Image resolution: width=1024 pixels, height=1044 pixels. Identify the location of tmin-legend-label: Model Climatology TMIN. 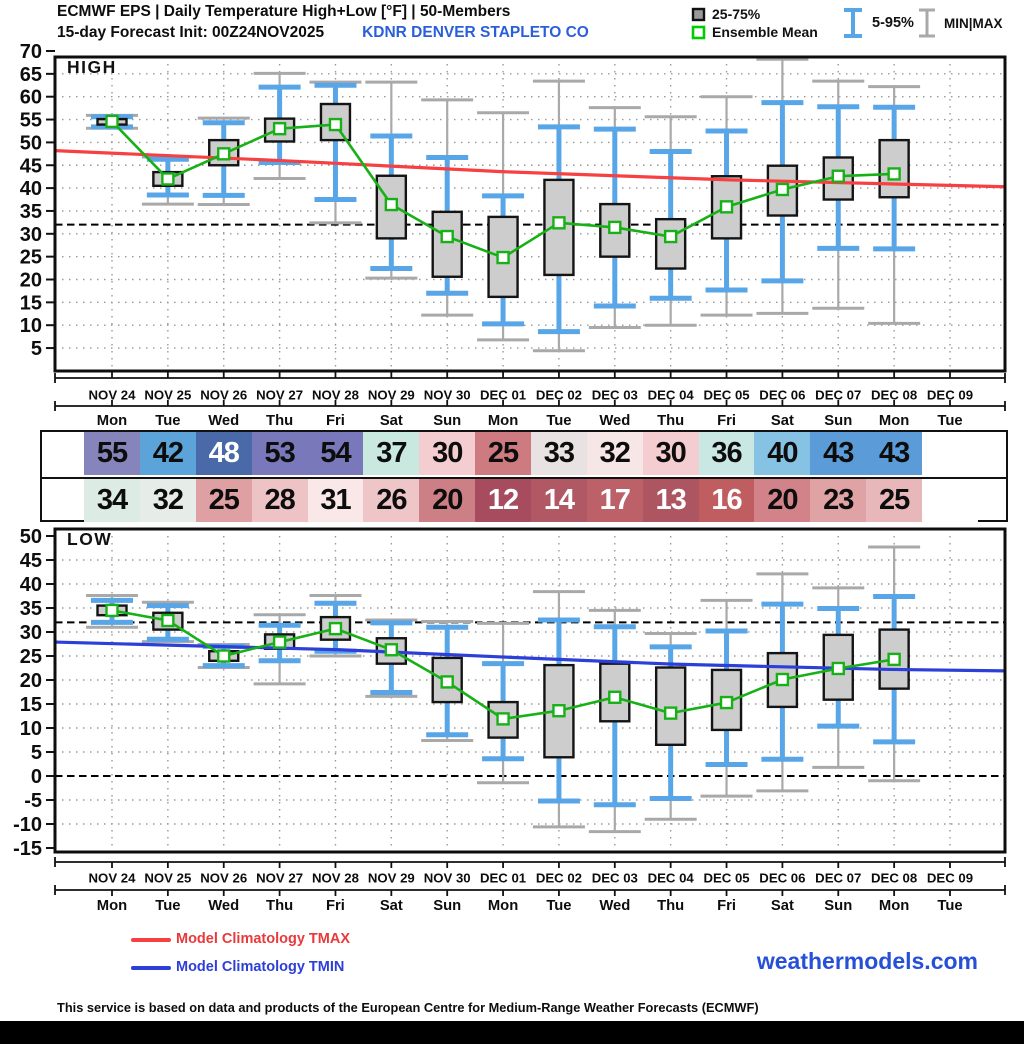
(260, 967).